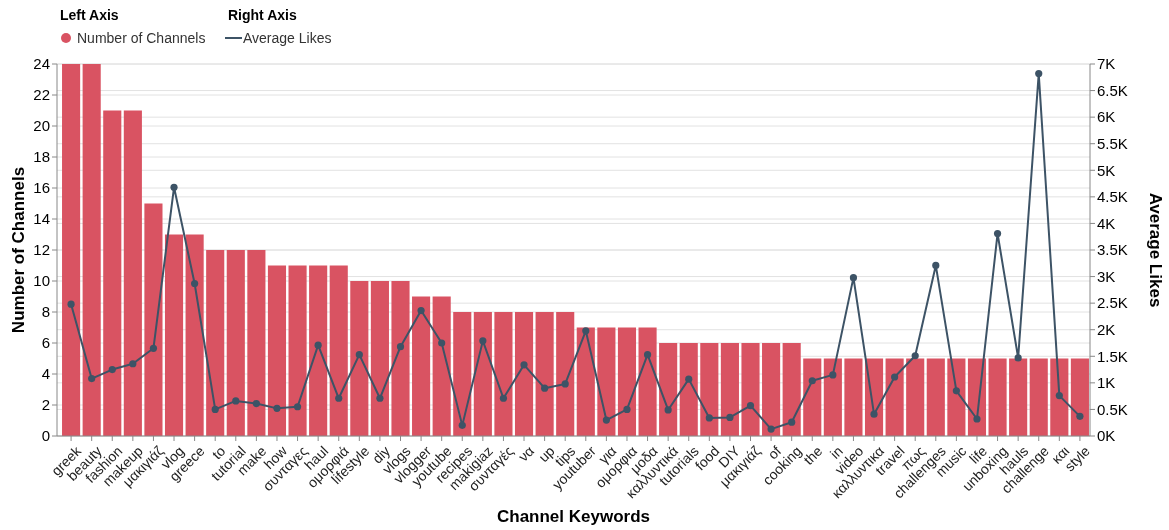  Describe the element at coordinates (1106, 170) in the screenshot. I see `y2-tick-label: 5K` at that location.